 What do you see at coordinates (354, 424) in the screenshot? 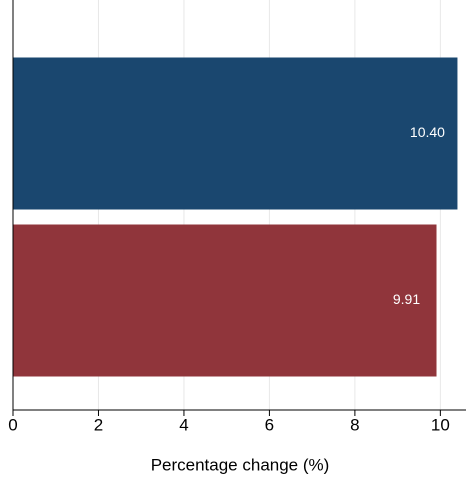
I see `x-tick-label: 8` at bounding box center [354, 424].